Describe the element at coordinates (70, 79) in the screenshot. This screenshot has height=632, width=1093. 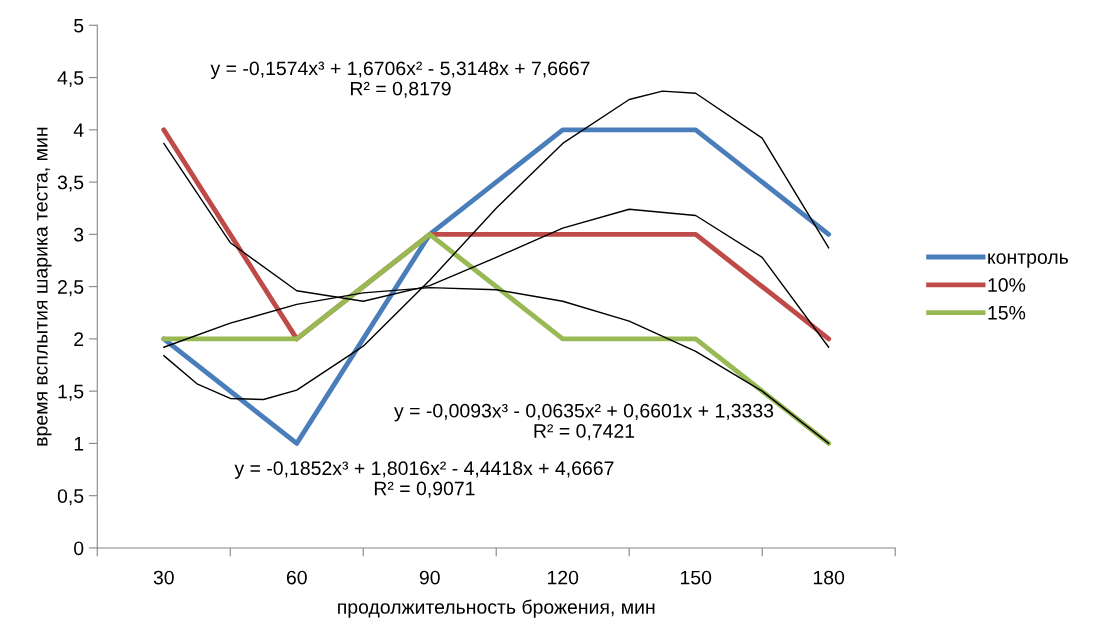
I see `y-tick-label: 4,5` at that location.